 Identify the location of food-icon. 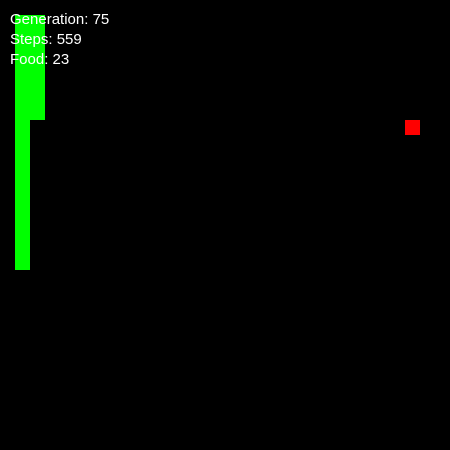
(412, 127).